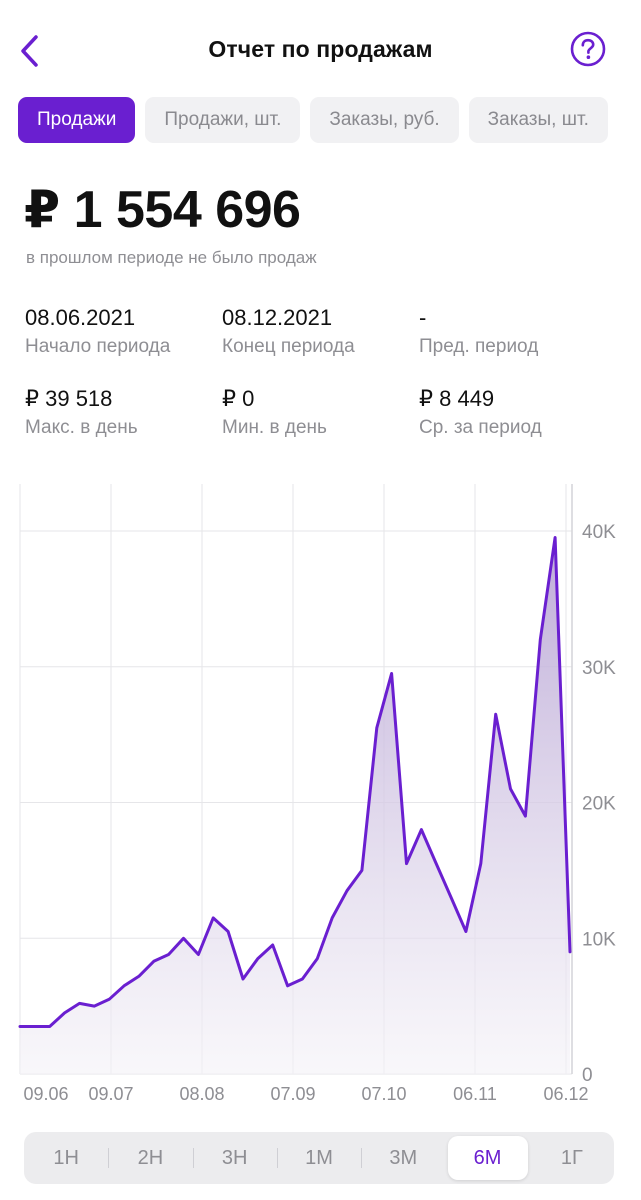 Image resolution: width=641 pixels, height=1200 pixels. I want to click on stat-label: Конец периода, so click(288, 346).